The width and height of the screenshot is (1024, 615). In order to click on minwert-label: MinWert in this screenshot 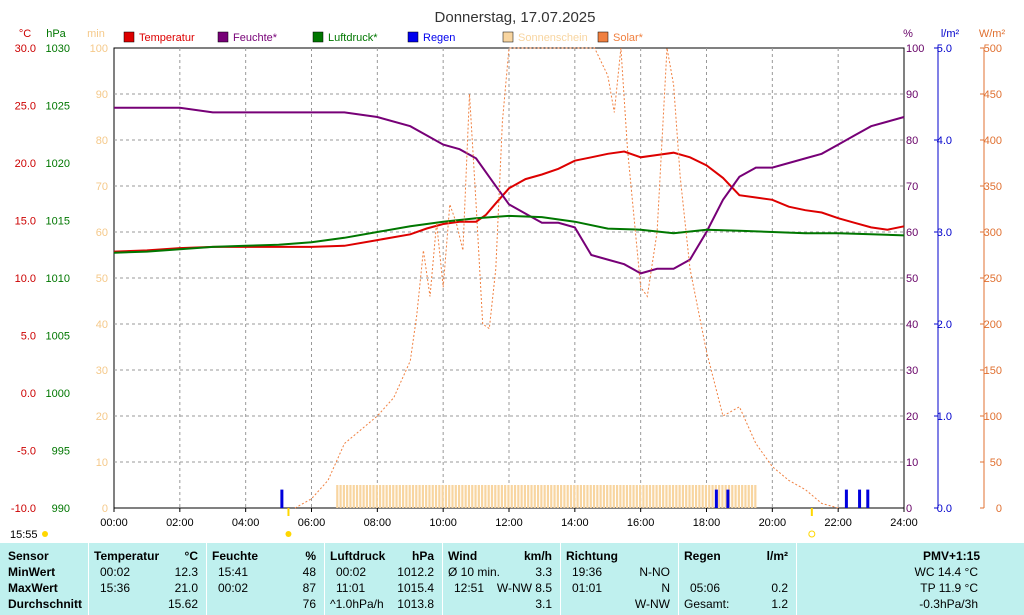, I will do `click(32, 572)`.